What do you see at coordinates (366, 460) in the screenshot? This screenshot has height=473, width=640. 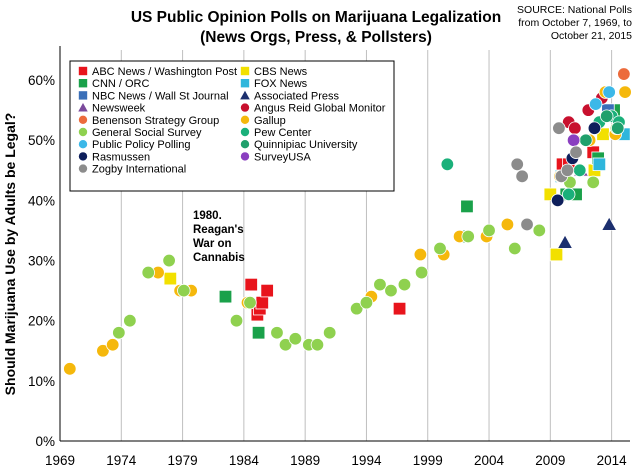 I see `x-tick-label: 1994` at bounding box center [366, 460].